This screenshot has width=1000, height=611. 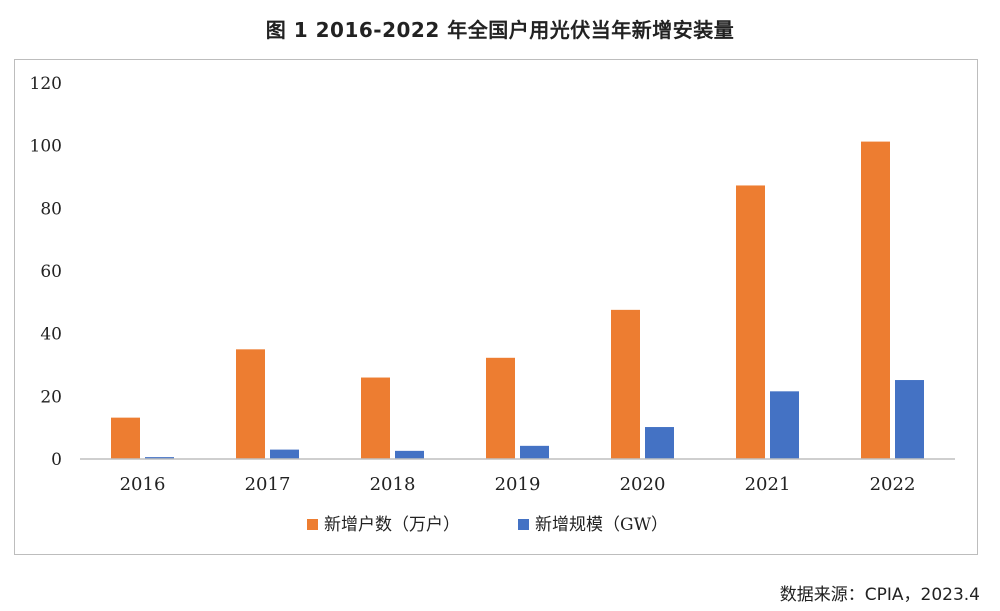 What do you see at coordinates (879, 595) in the screenshot?
I see `source-note: 数据来源：CPIA，2023.4` at bounding box center [879, 595].